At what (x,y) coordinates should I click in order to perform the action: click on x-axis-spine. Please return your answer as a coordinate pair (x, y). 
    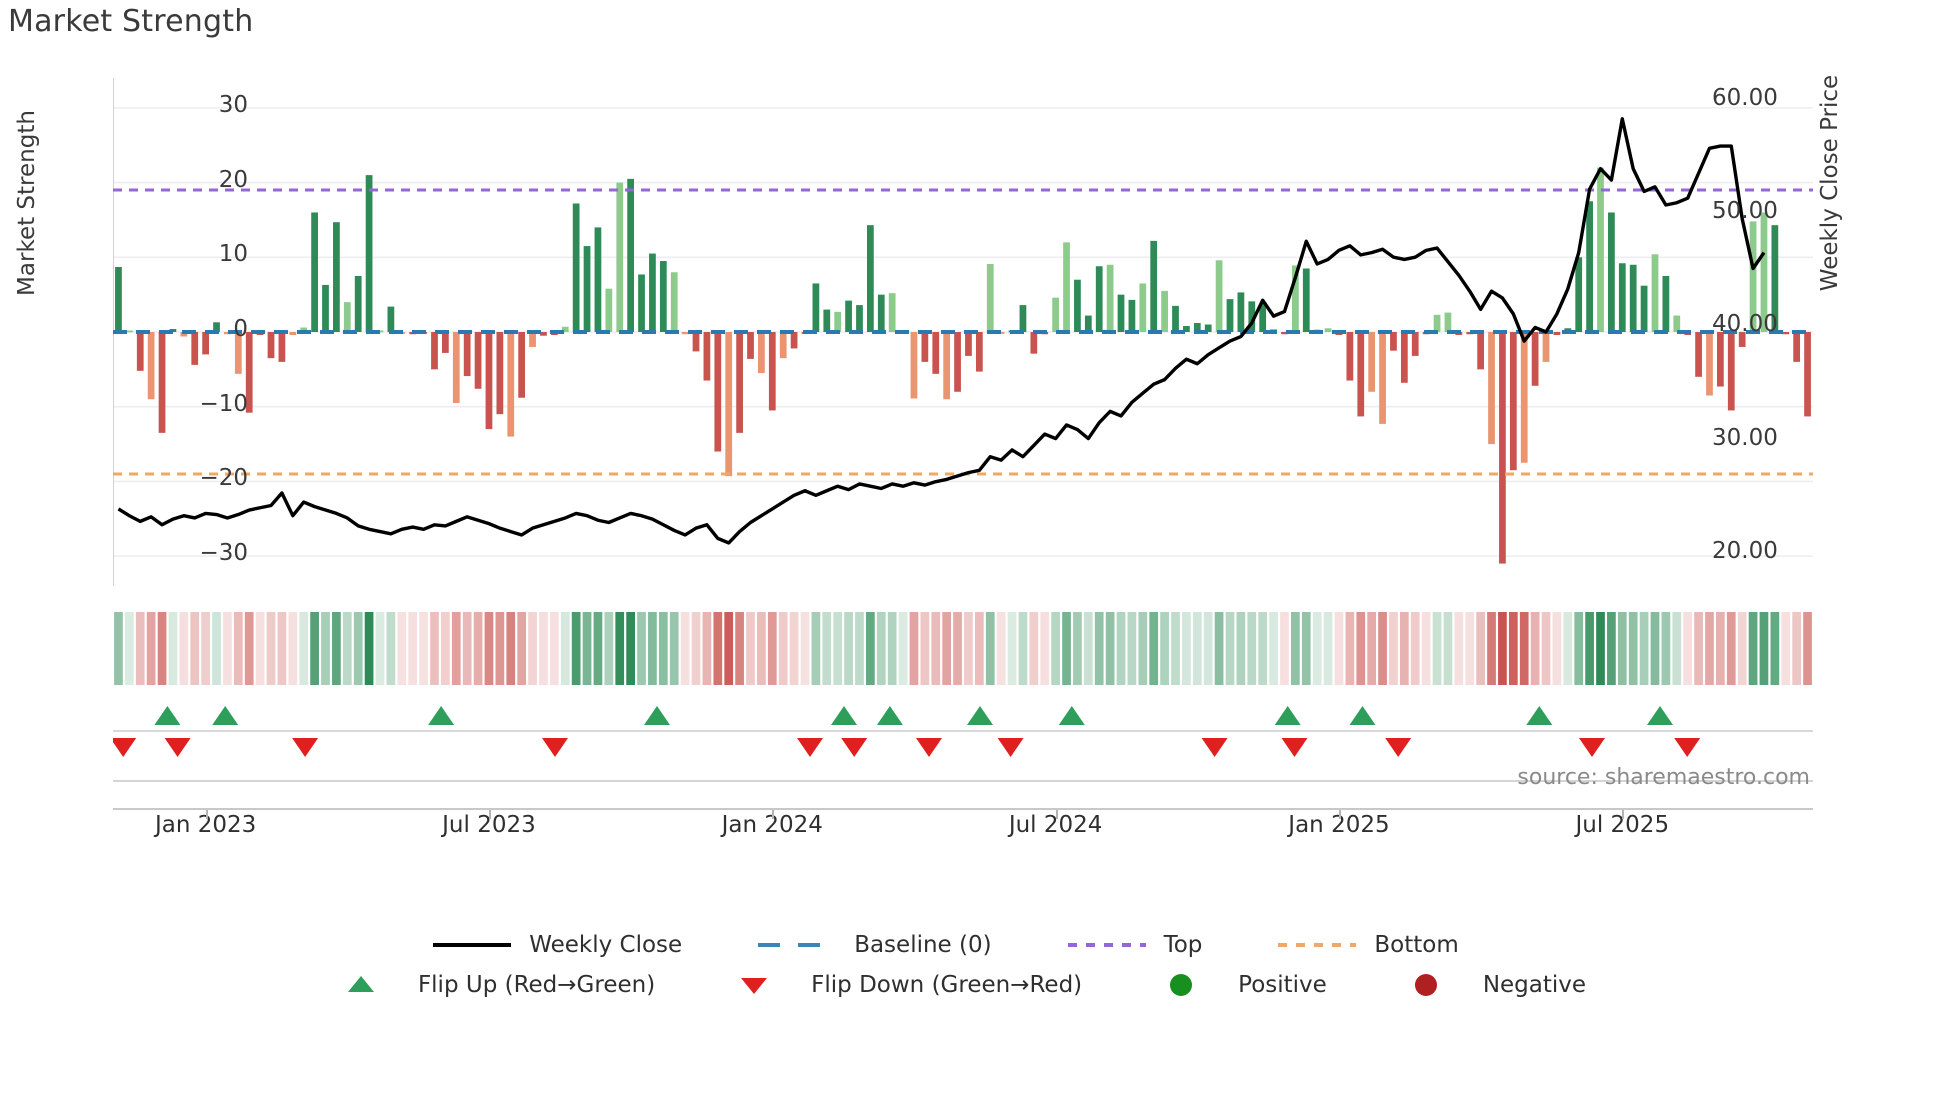
    Looking at the image, I should click on (963, 809).